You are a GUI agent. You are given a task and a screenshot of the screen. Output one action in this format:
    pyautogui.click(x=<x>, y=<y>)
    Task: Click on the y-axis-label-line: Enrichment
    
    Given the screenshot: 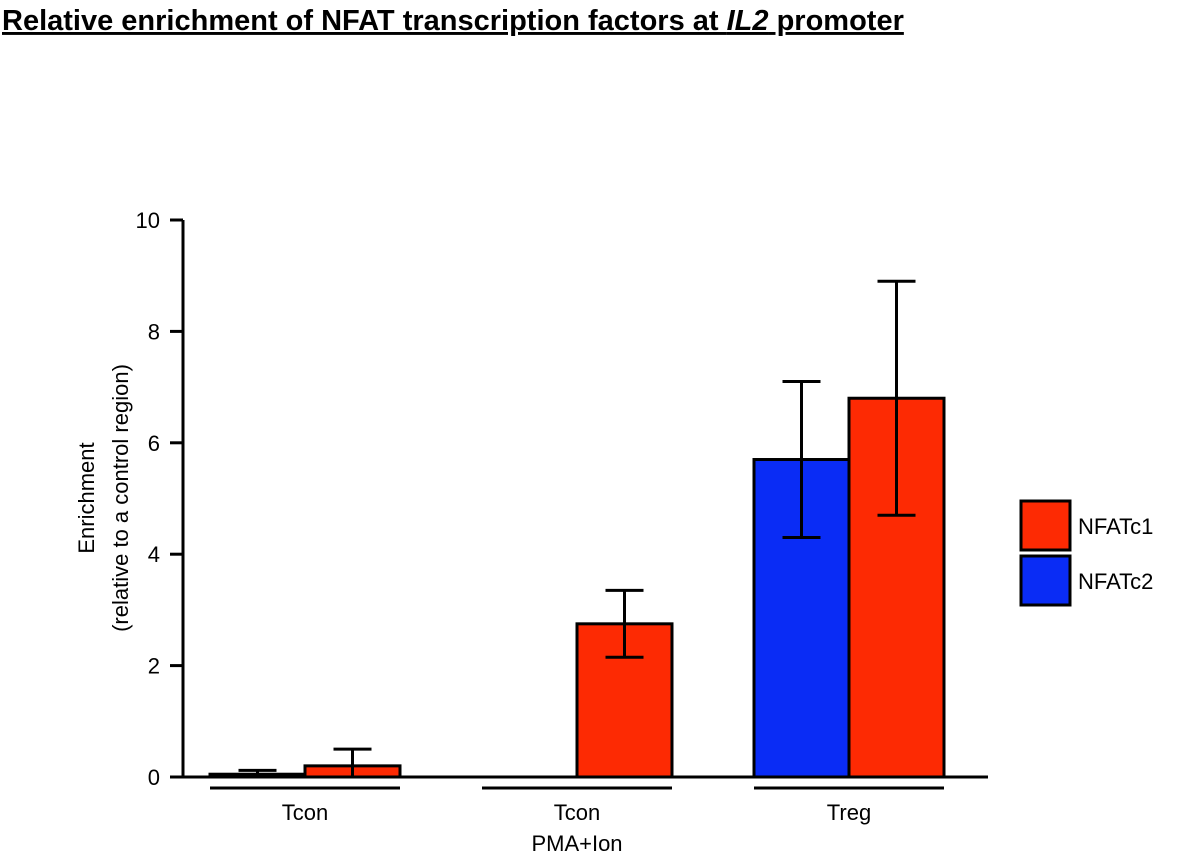 What is the action you would take?
    pyautogui.click(x=86, y=497)
    